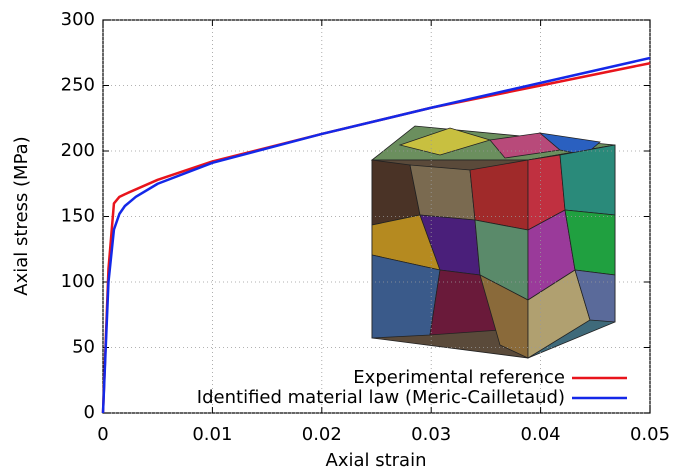  I want to click on y-axis-label: Axial stress (MPa), so click(21, 215).